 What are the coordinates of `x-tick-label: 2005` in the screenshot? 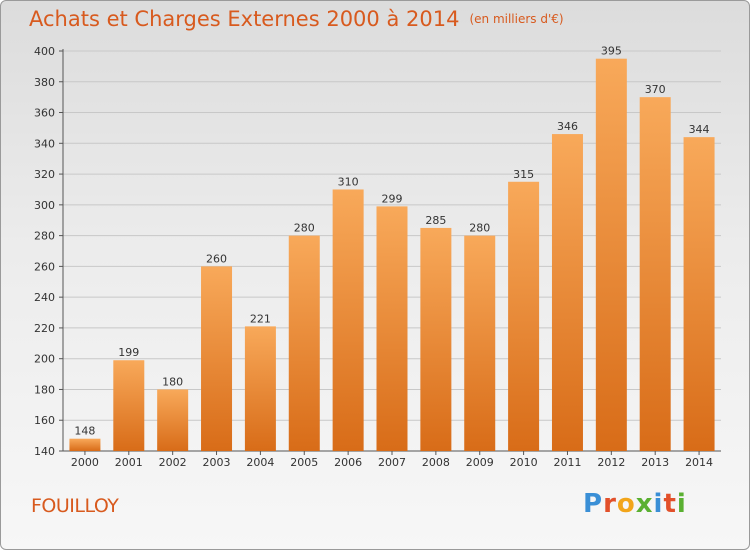 It's located at (304, 462).